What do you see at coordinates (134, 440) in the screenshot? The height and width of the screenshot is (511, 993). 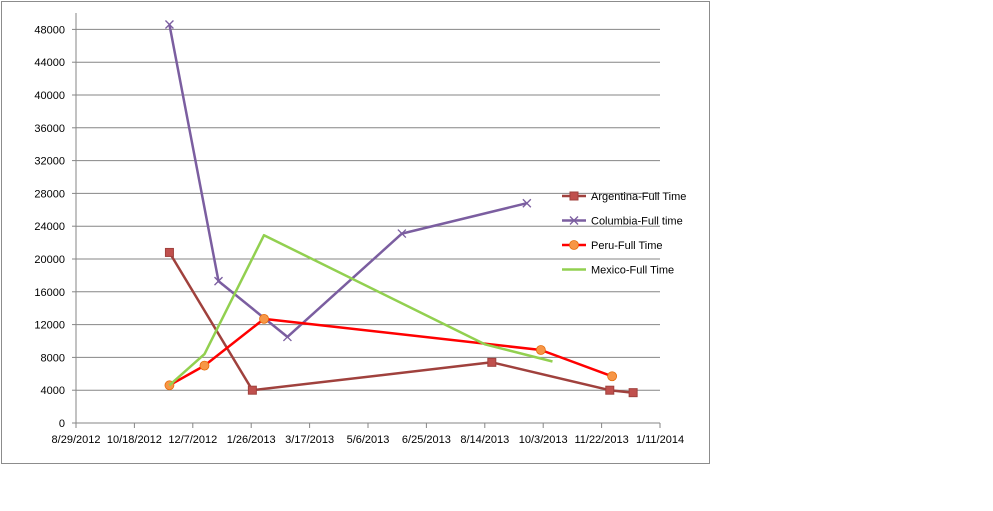 I see `x-tick-label: 10/18/2012` at bounding box center [134, 440].